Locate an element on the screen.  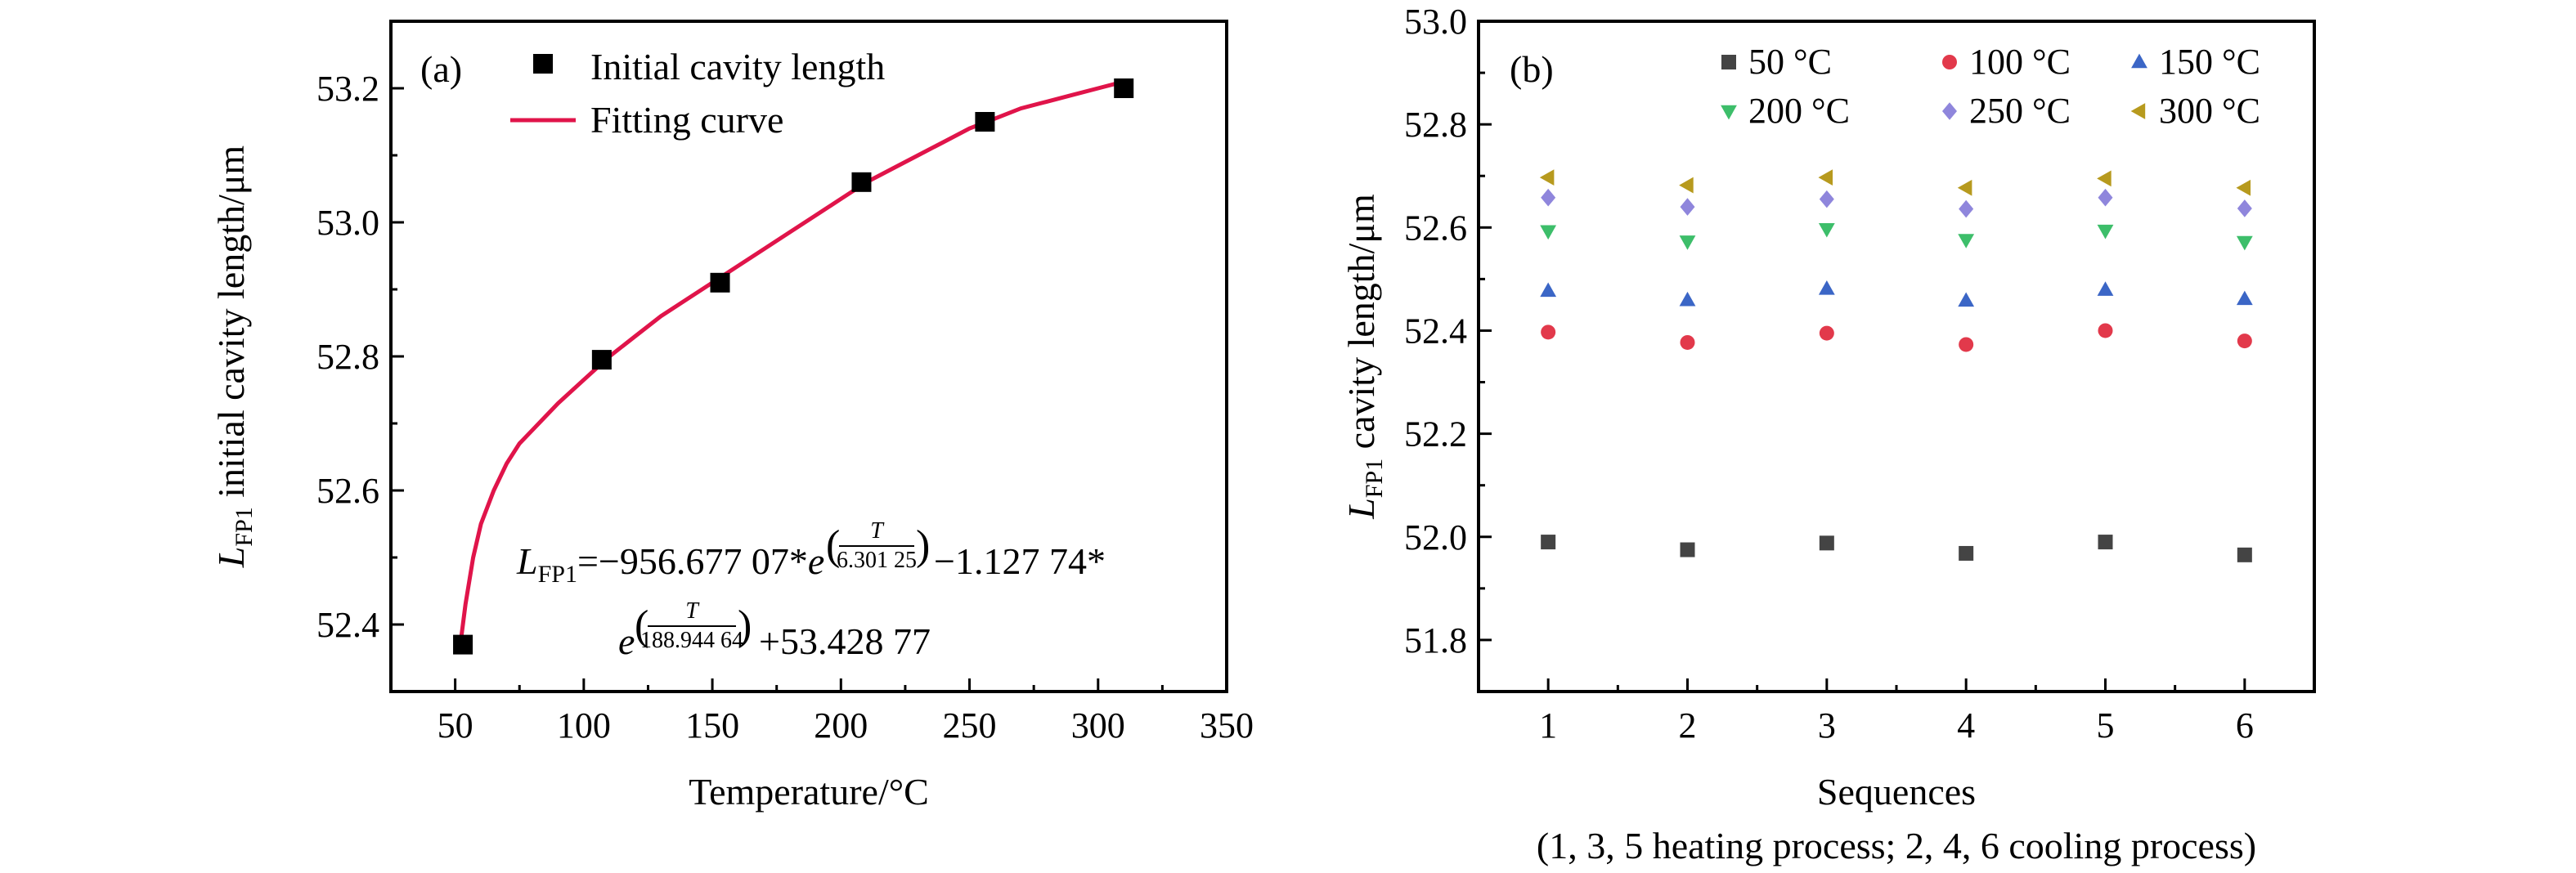
x-tick-label: 100 is located at coordinates (584, 725).